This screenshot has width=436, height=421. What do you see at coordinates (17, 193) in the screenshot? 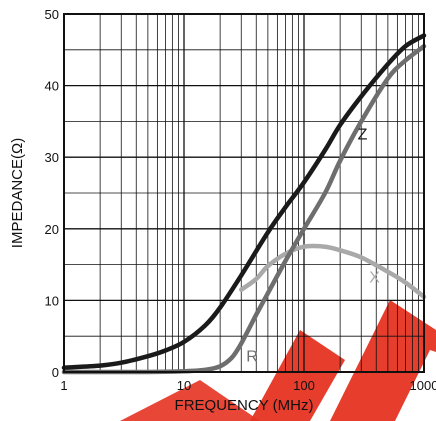
I see `y-axis-title: IMPEDANCE(Ω)` at bounding box center [17, 193].